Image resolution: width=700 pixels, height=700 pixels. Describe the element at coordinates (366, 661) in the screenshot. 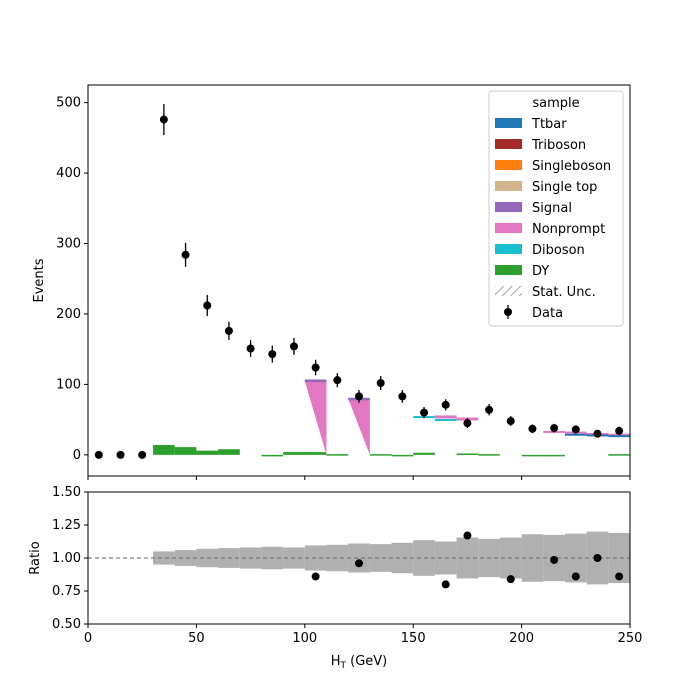

I see `x-axis-label-unit: (GeV)` at that location.